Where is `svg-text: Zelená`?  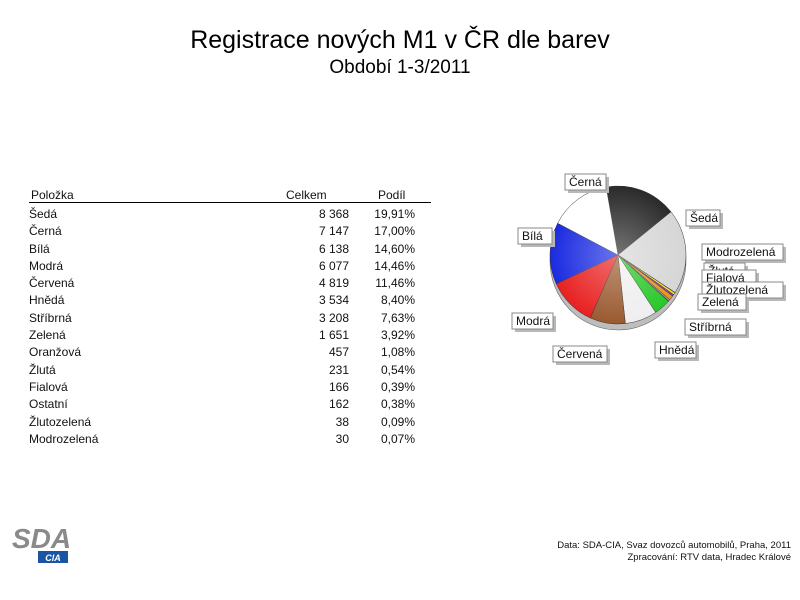
svg-text: Zelená is located at coordinates (720, 302).